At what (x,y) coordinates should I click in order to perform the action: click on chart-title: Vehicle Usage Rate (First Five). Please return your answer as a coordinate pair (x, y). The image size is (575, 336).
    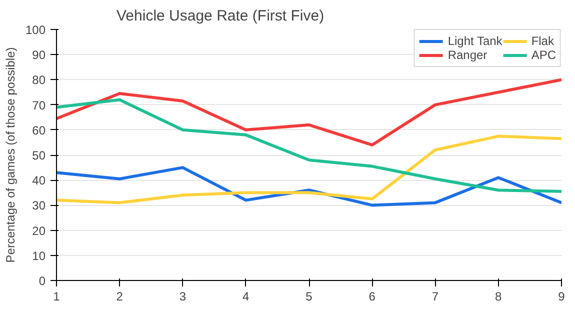
    Looking at the image, I should click on (220, 16).